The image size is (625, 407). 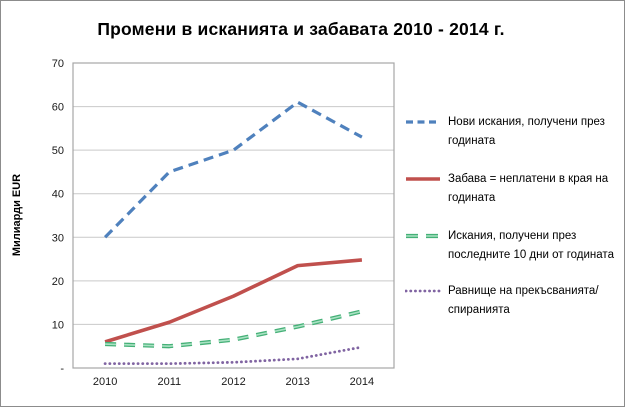 I want to click on y-tick-label: 70, so click(x=58, y=64).